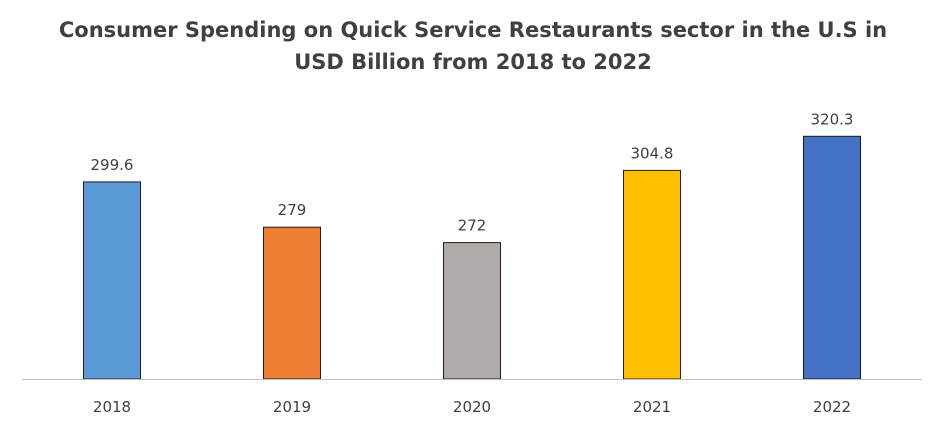  Describe the element at coordinates (473, 62) in the screenshot. I see `chart-title-line-2: USD Billion from 2018 to 2022` at that location.